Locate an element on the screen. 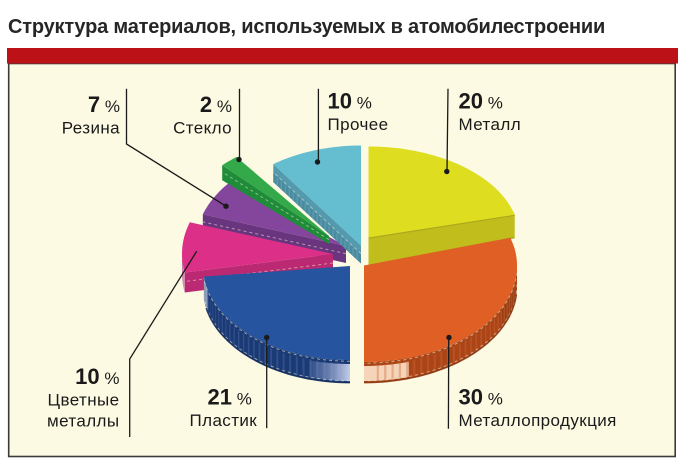  svg-text: 2 % is located at coordinates (216, 104).